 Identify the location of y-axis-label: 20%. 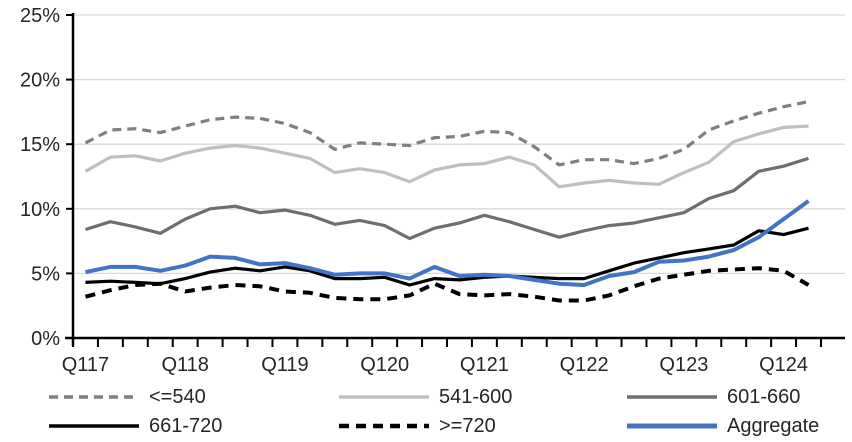
(40, 81).